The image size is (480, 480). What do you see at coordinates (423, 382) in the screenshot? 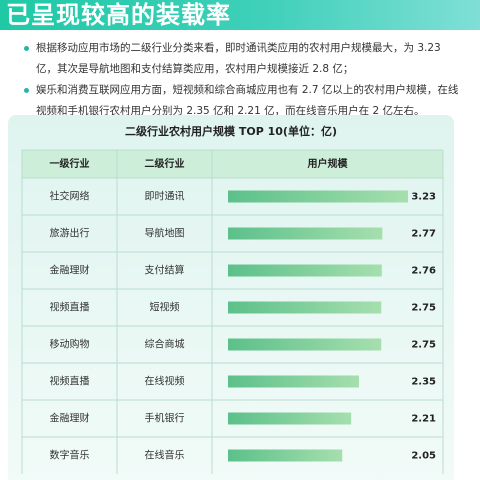
I see `bar-value-label: 2.35` at bounding box center [423, 382].